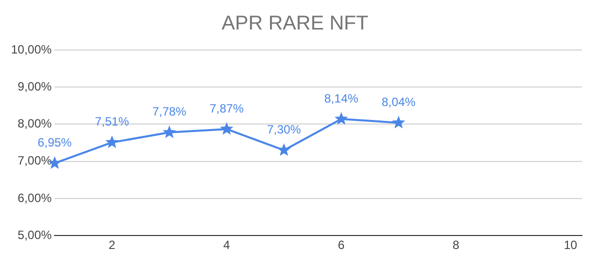 The height and width of the screenshot is (264, 600). What do you see at coordinates (226, 245) in the screenshot?
I see `x-tick-label: 4` at bounding box center [226, 245].